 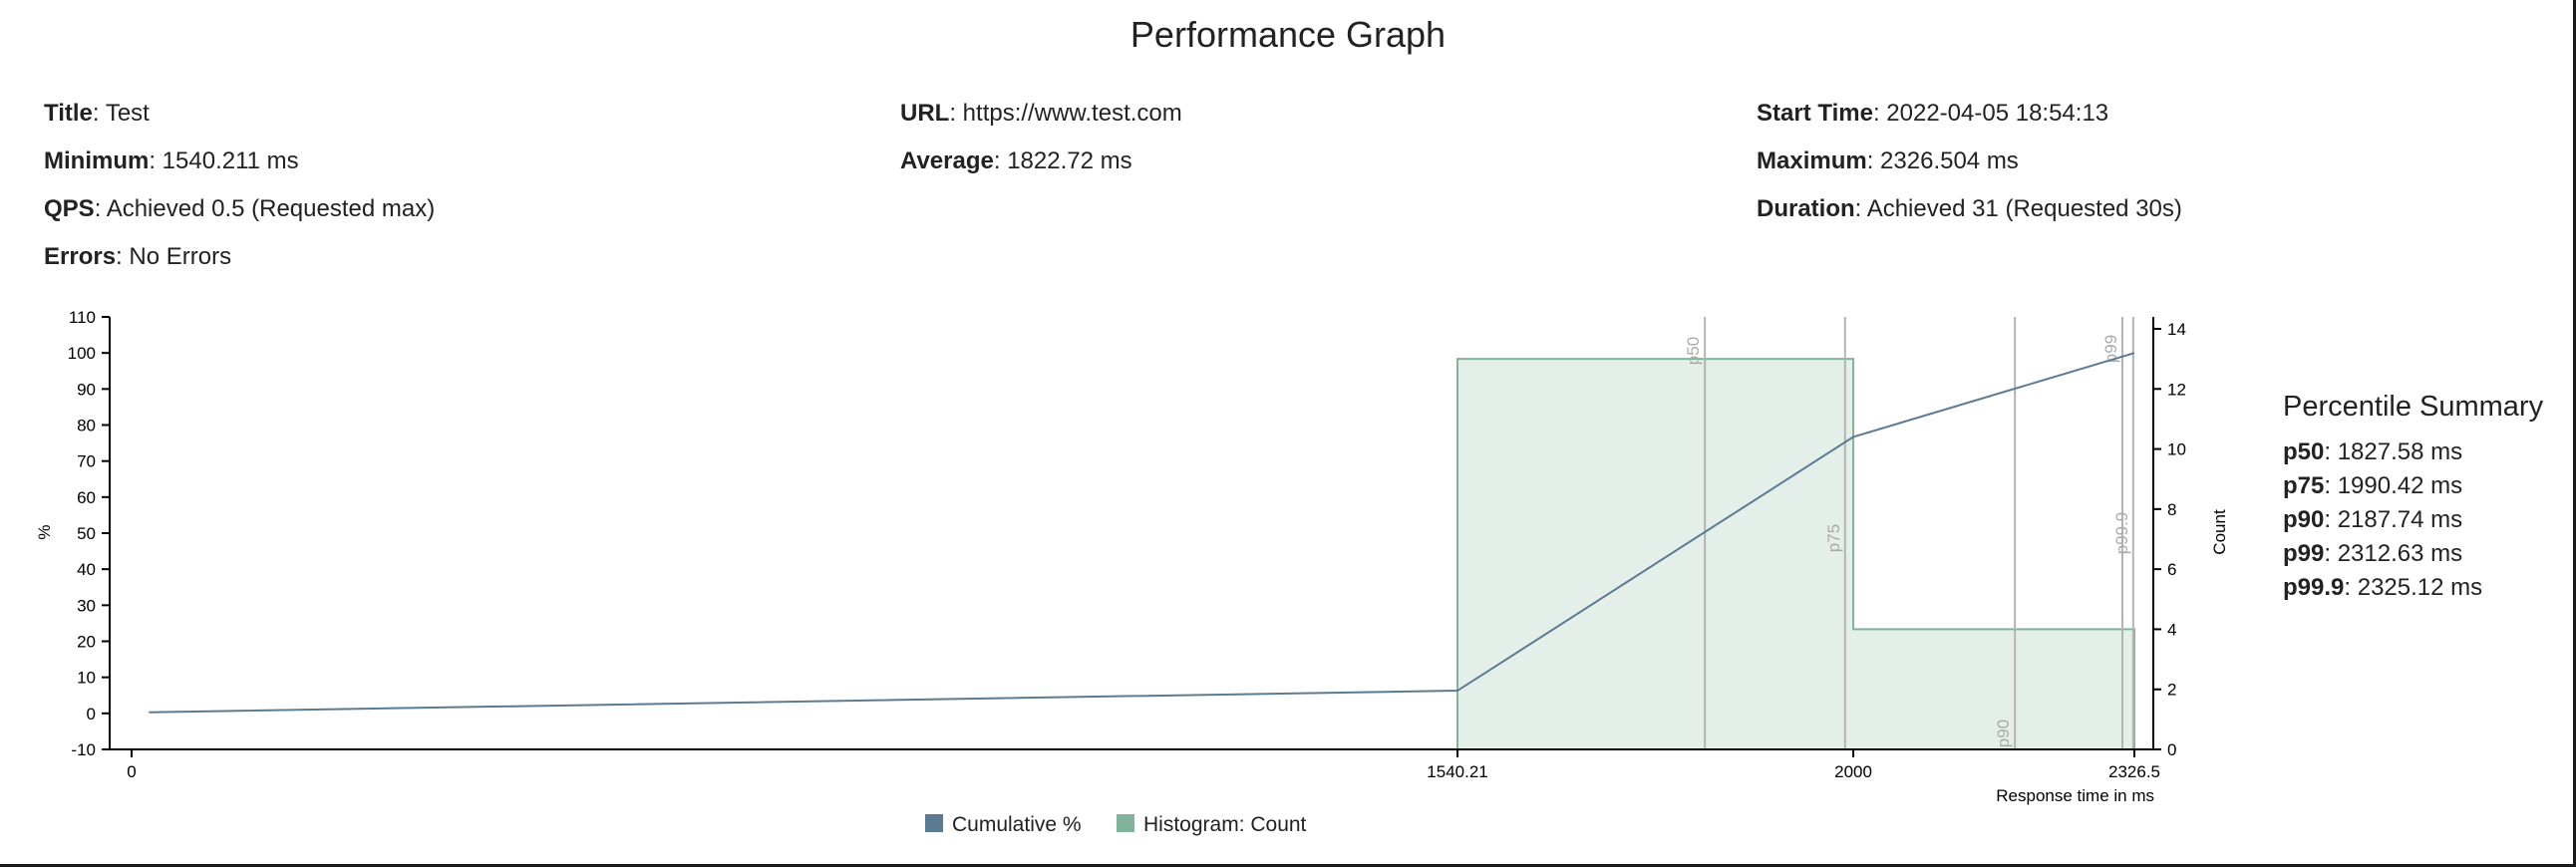 What do you see at coordinates (2176, 329) in the screenshot?
I see `y2-tick-label: 14` at bounding box center [2176, 329].